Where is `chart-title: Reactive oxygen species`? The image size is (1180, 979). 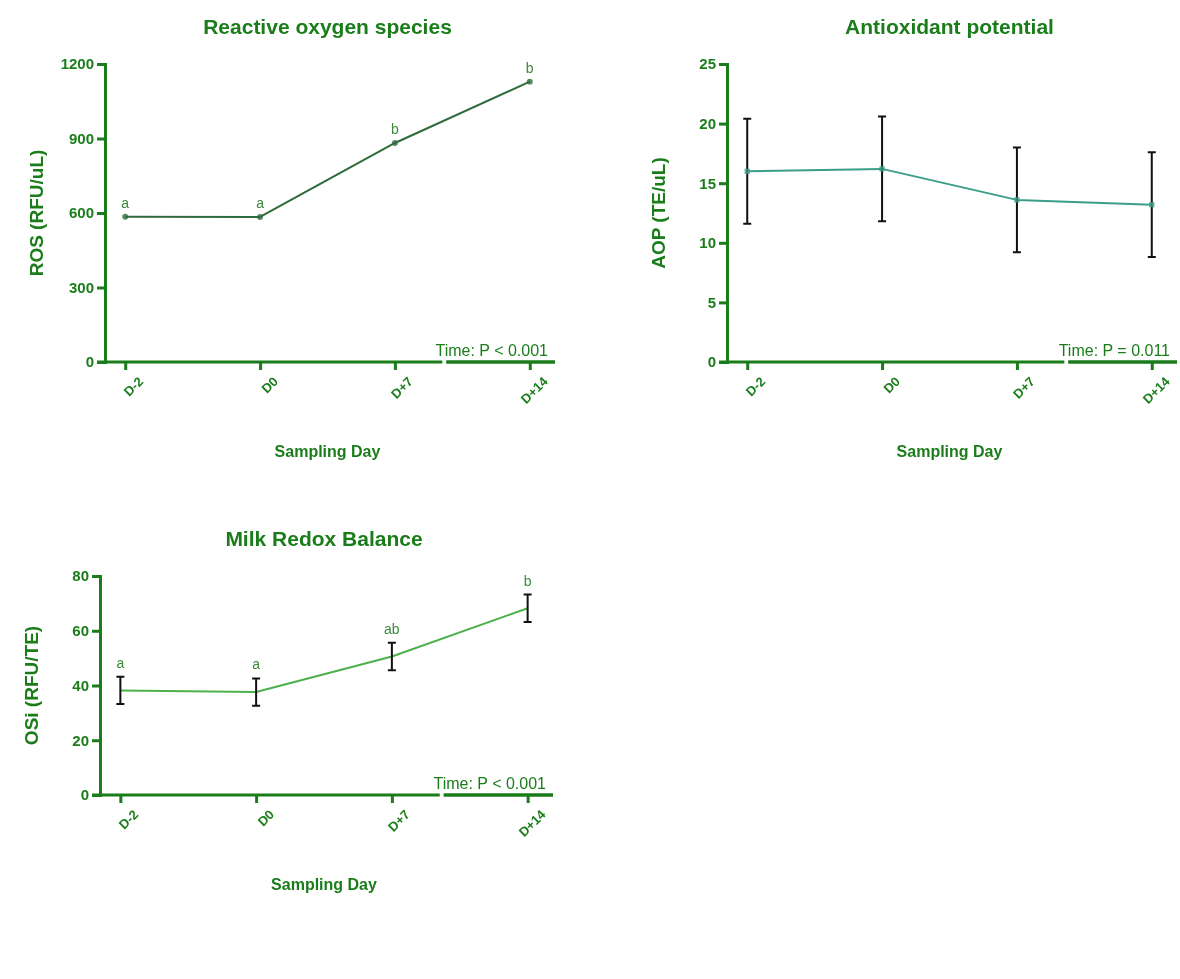 chart-title: Reactive oxygen species is located at coordinates (327, 26).